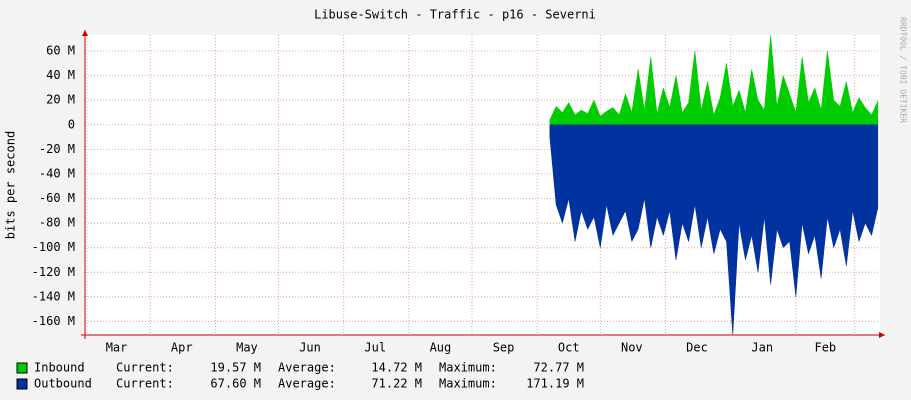 This screenshot has width=911, height=400. What do you see at coordinates (85, 33) in the screenshot?
I see `y-axis-arrow` at bounding box center [85, 33].